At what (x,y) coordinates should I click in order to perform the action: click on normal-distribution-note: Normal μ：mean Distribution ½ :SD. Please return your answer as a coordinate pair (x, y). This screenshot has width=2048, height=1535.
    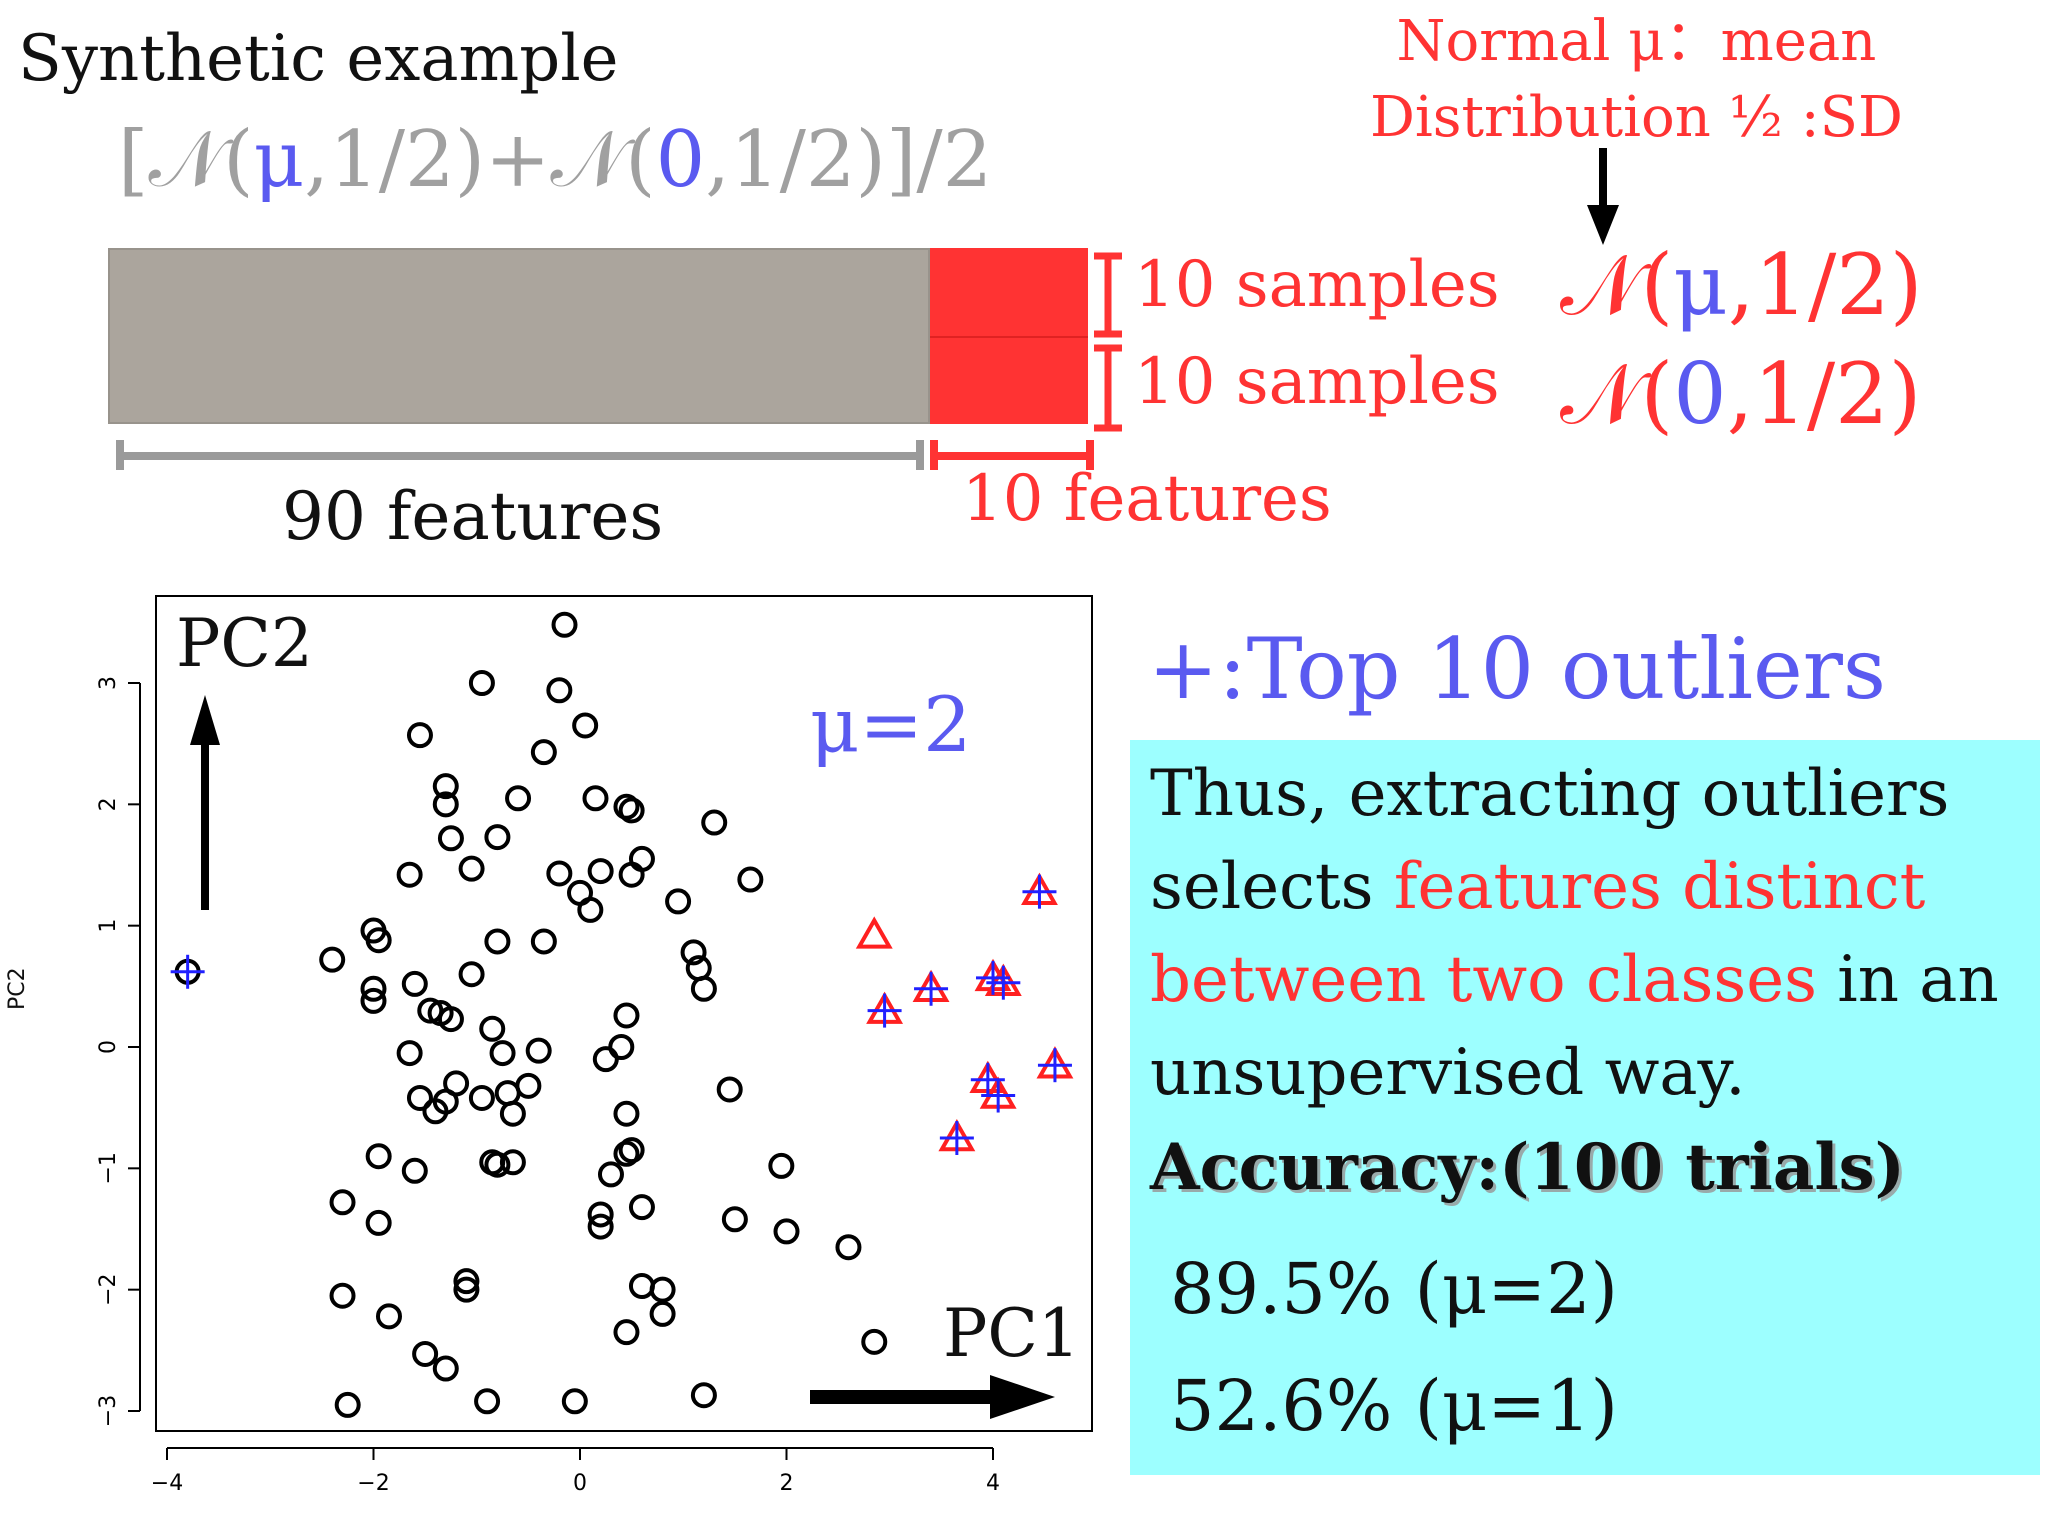
    Looking at the image, I should click on (1636, 80).